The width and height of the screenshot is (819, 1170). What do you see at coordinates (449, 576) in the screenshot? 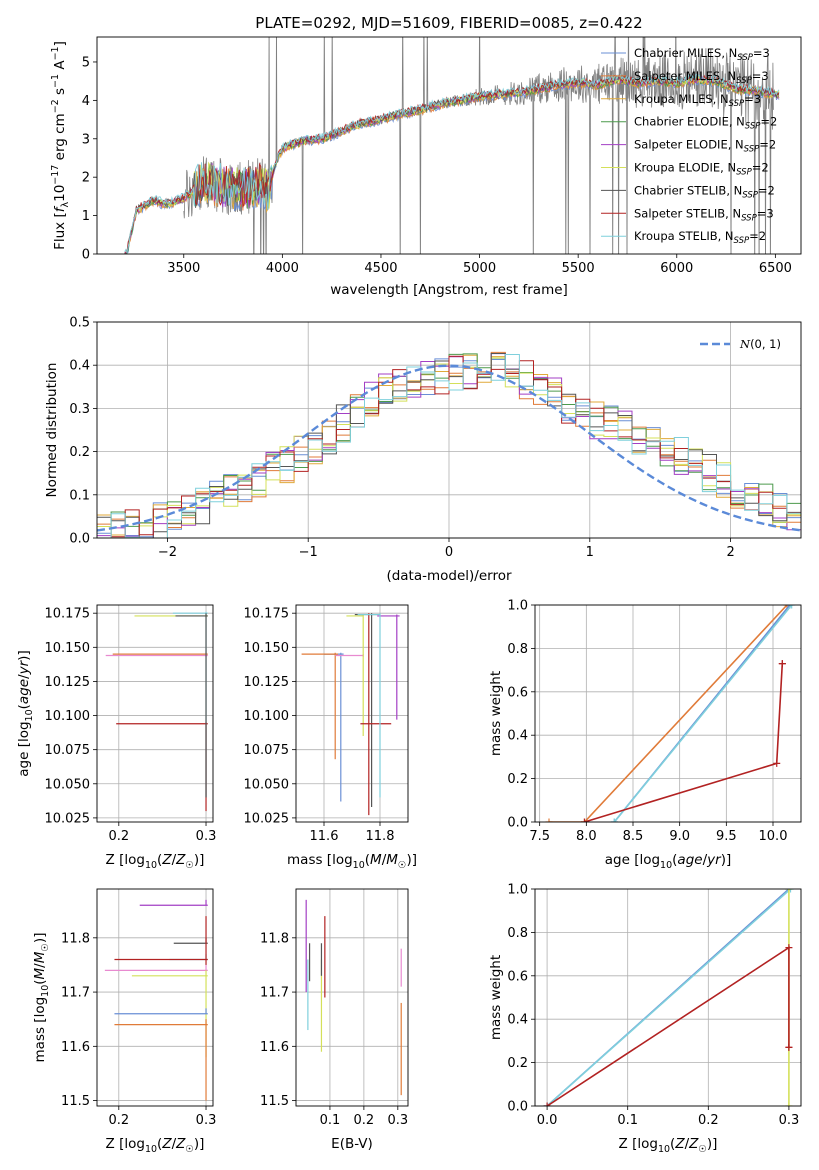
I see `x-axis-label: (data-model)/error` at bounding box center [449, 576].